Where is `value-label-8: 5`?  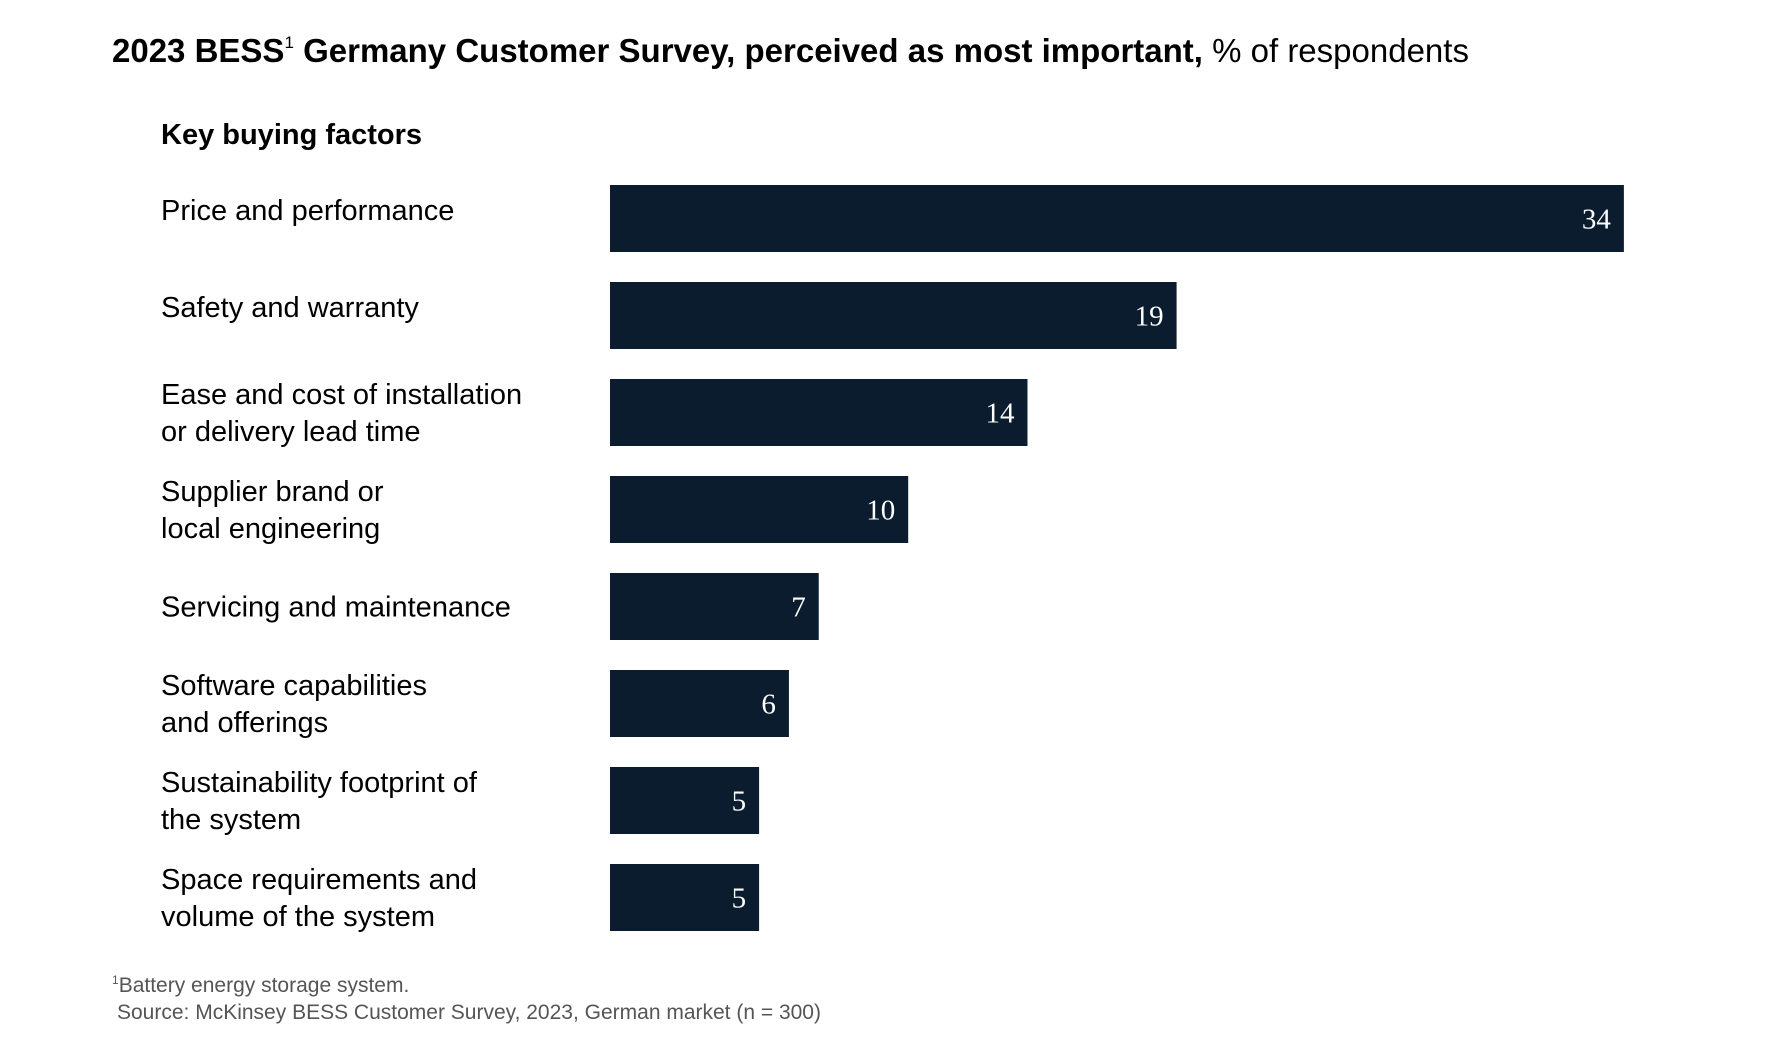 value-label-8: 5 is located at coordinates (739, 899).